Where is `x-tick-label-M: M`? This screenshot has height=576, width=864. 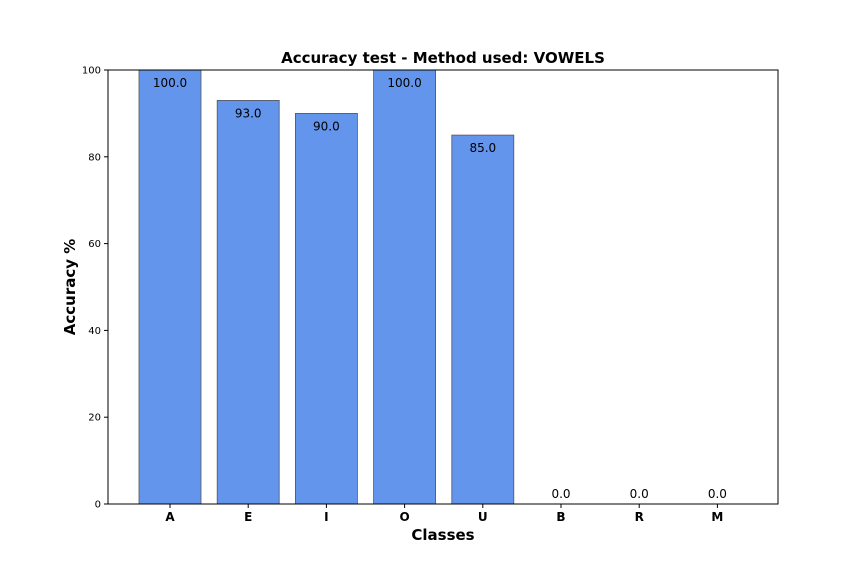 x-tick-label-M: M is located at coordinates (717, 517).